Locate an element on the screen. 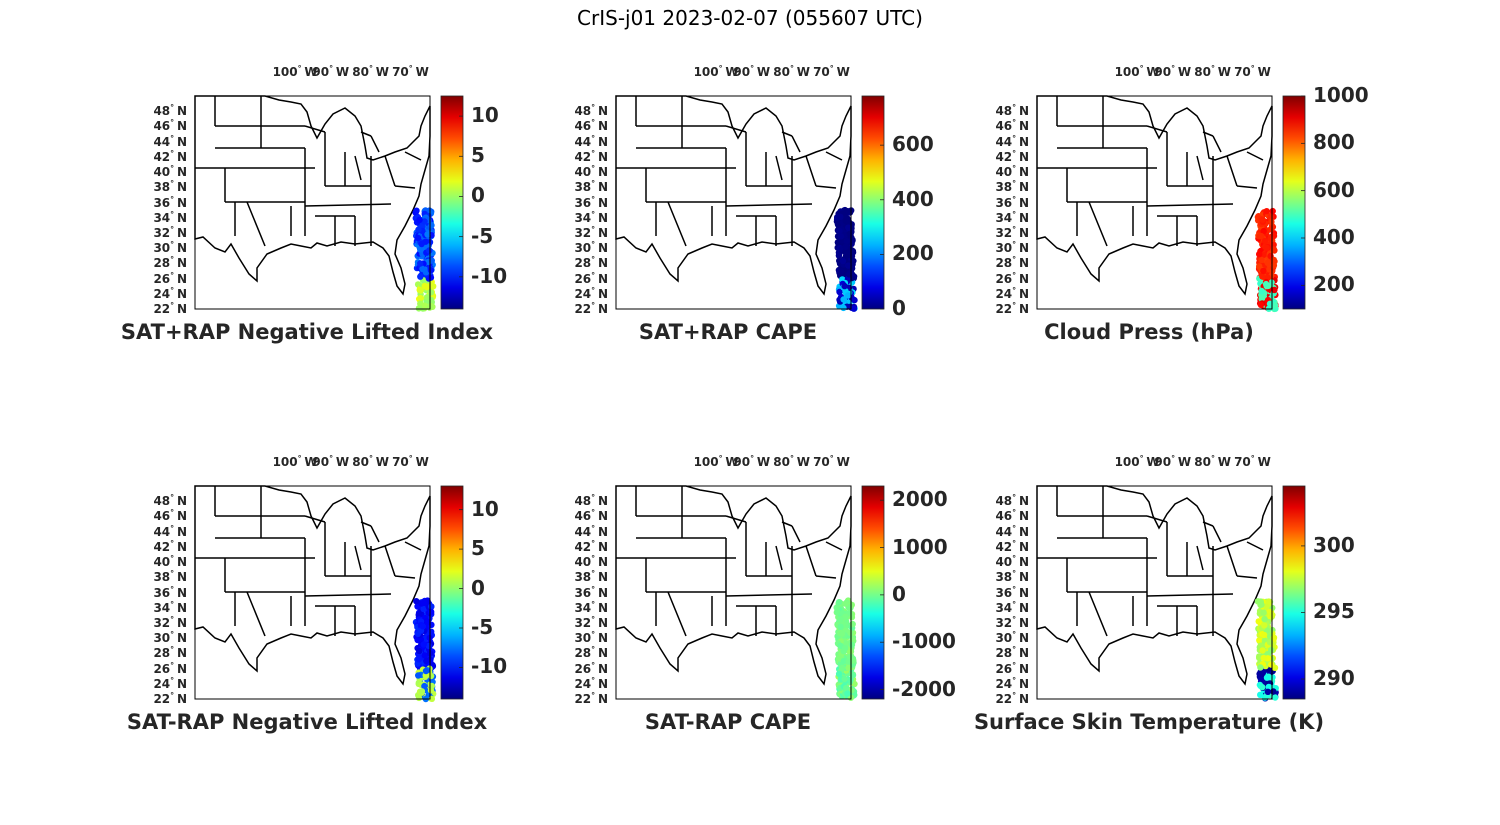 The width and height of the screenshot is (1500, 825). colorbar-tick-label: -2000 is located at coordinates (924, 688).